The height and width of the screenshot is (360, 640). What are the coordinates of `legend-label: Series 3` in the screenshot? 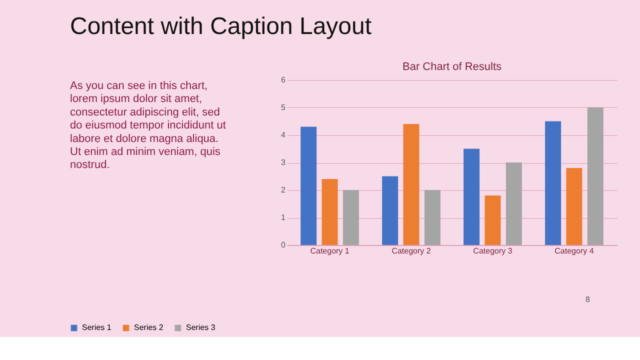 It's located at (201, 327).